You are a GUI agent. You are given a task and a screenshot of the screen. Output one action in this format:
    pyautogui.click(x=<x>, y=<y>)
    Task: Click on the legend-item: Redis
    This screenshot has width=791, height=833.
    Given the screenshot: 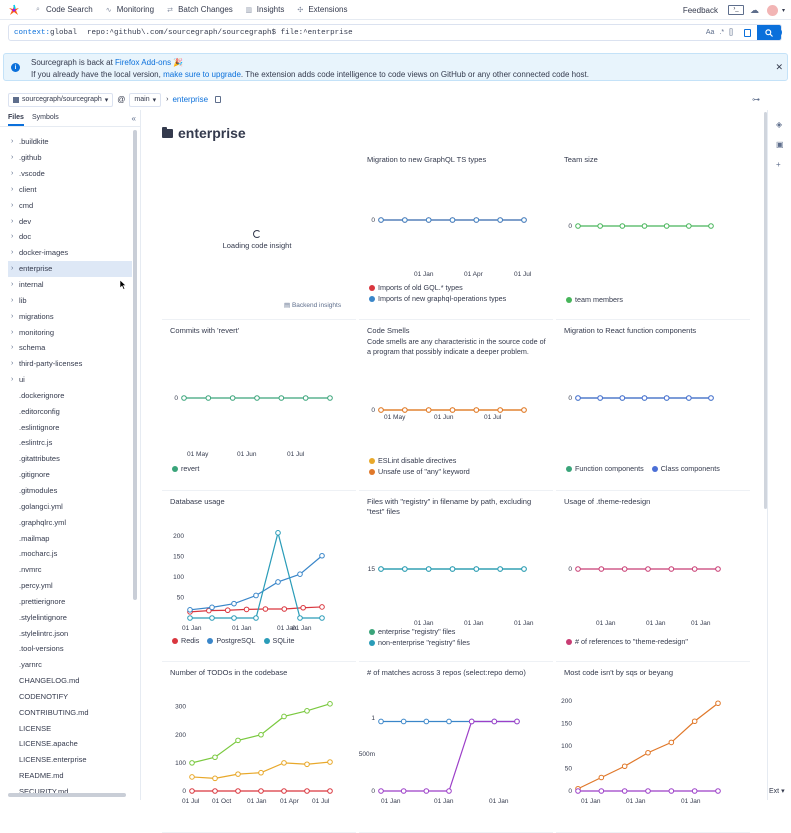 What is the action you would take?
    pyautogui.click(x=185, y=640)
    